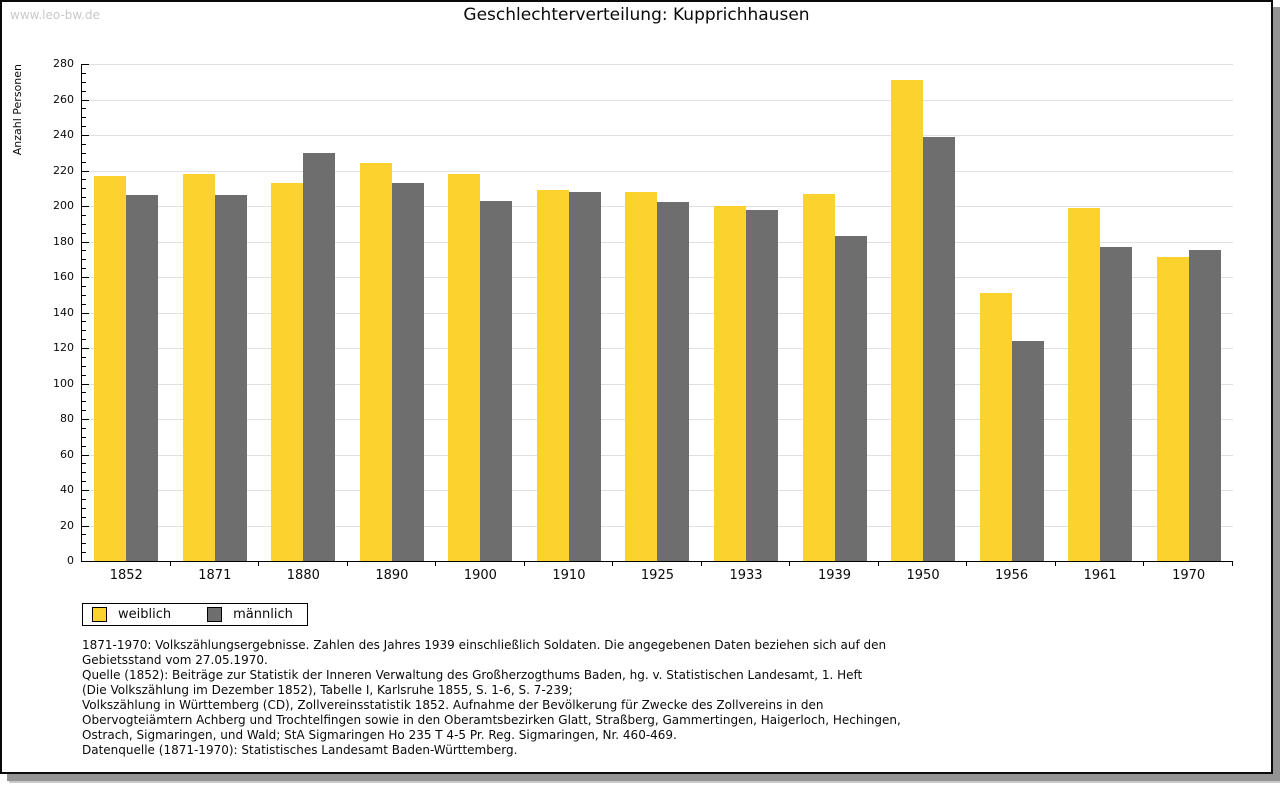 This screenshot has width=1280, height=791. What do you see at coordinates (569, 312) in the screenshot?
I see `bar-group-1910` at bounding box center [569, 312].